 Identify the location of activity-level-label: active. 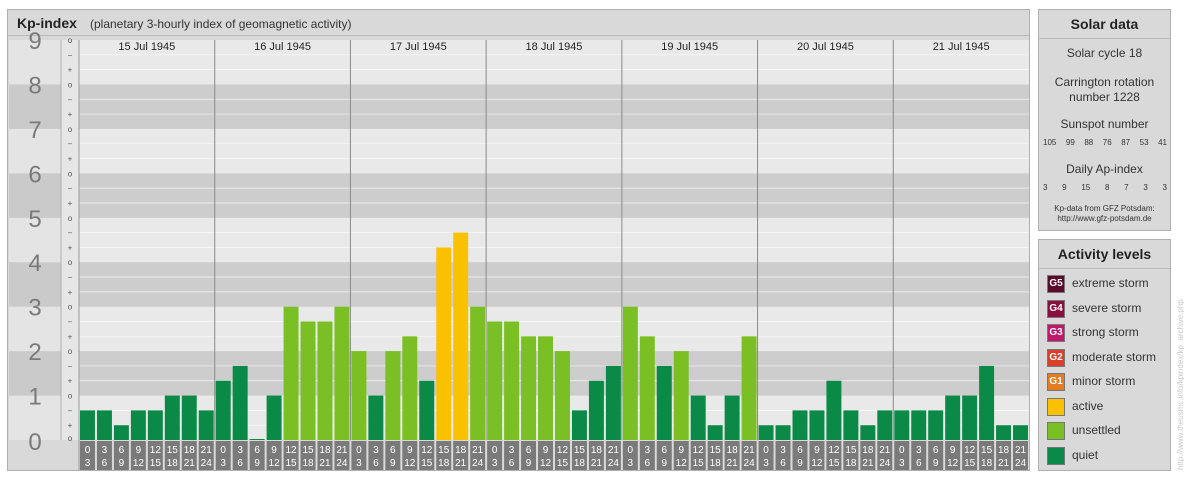
(1088, 405).